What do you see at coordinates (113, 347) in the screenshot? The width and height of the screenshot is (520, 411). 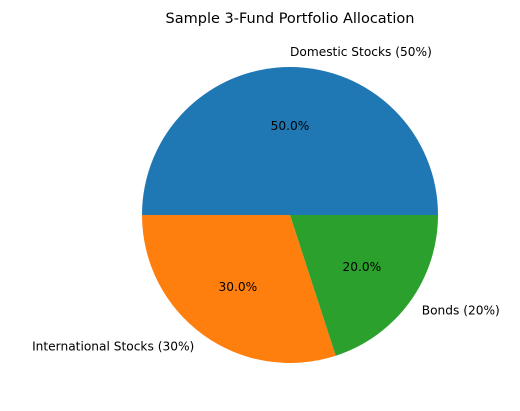 I see `pie-label-international-stocks: International Stocks (30%)` at bounding box center [113, 347].